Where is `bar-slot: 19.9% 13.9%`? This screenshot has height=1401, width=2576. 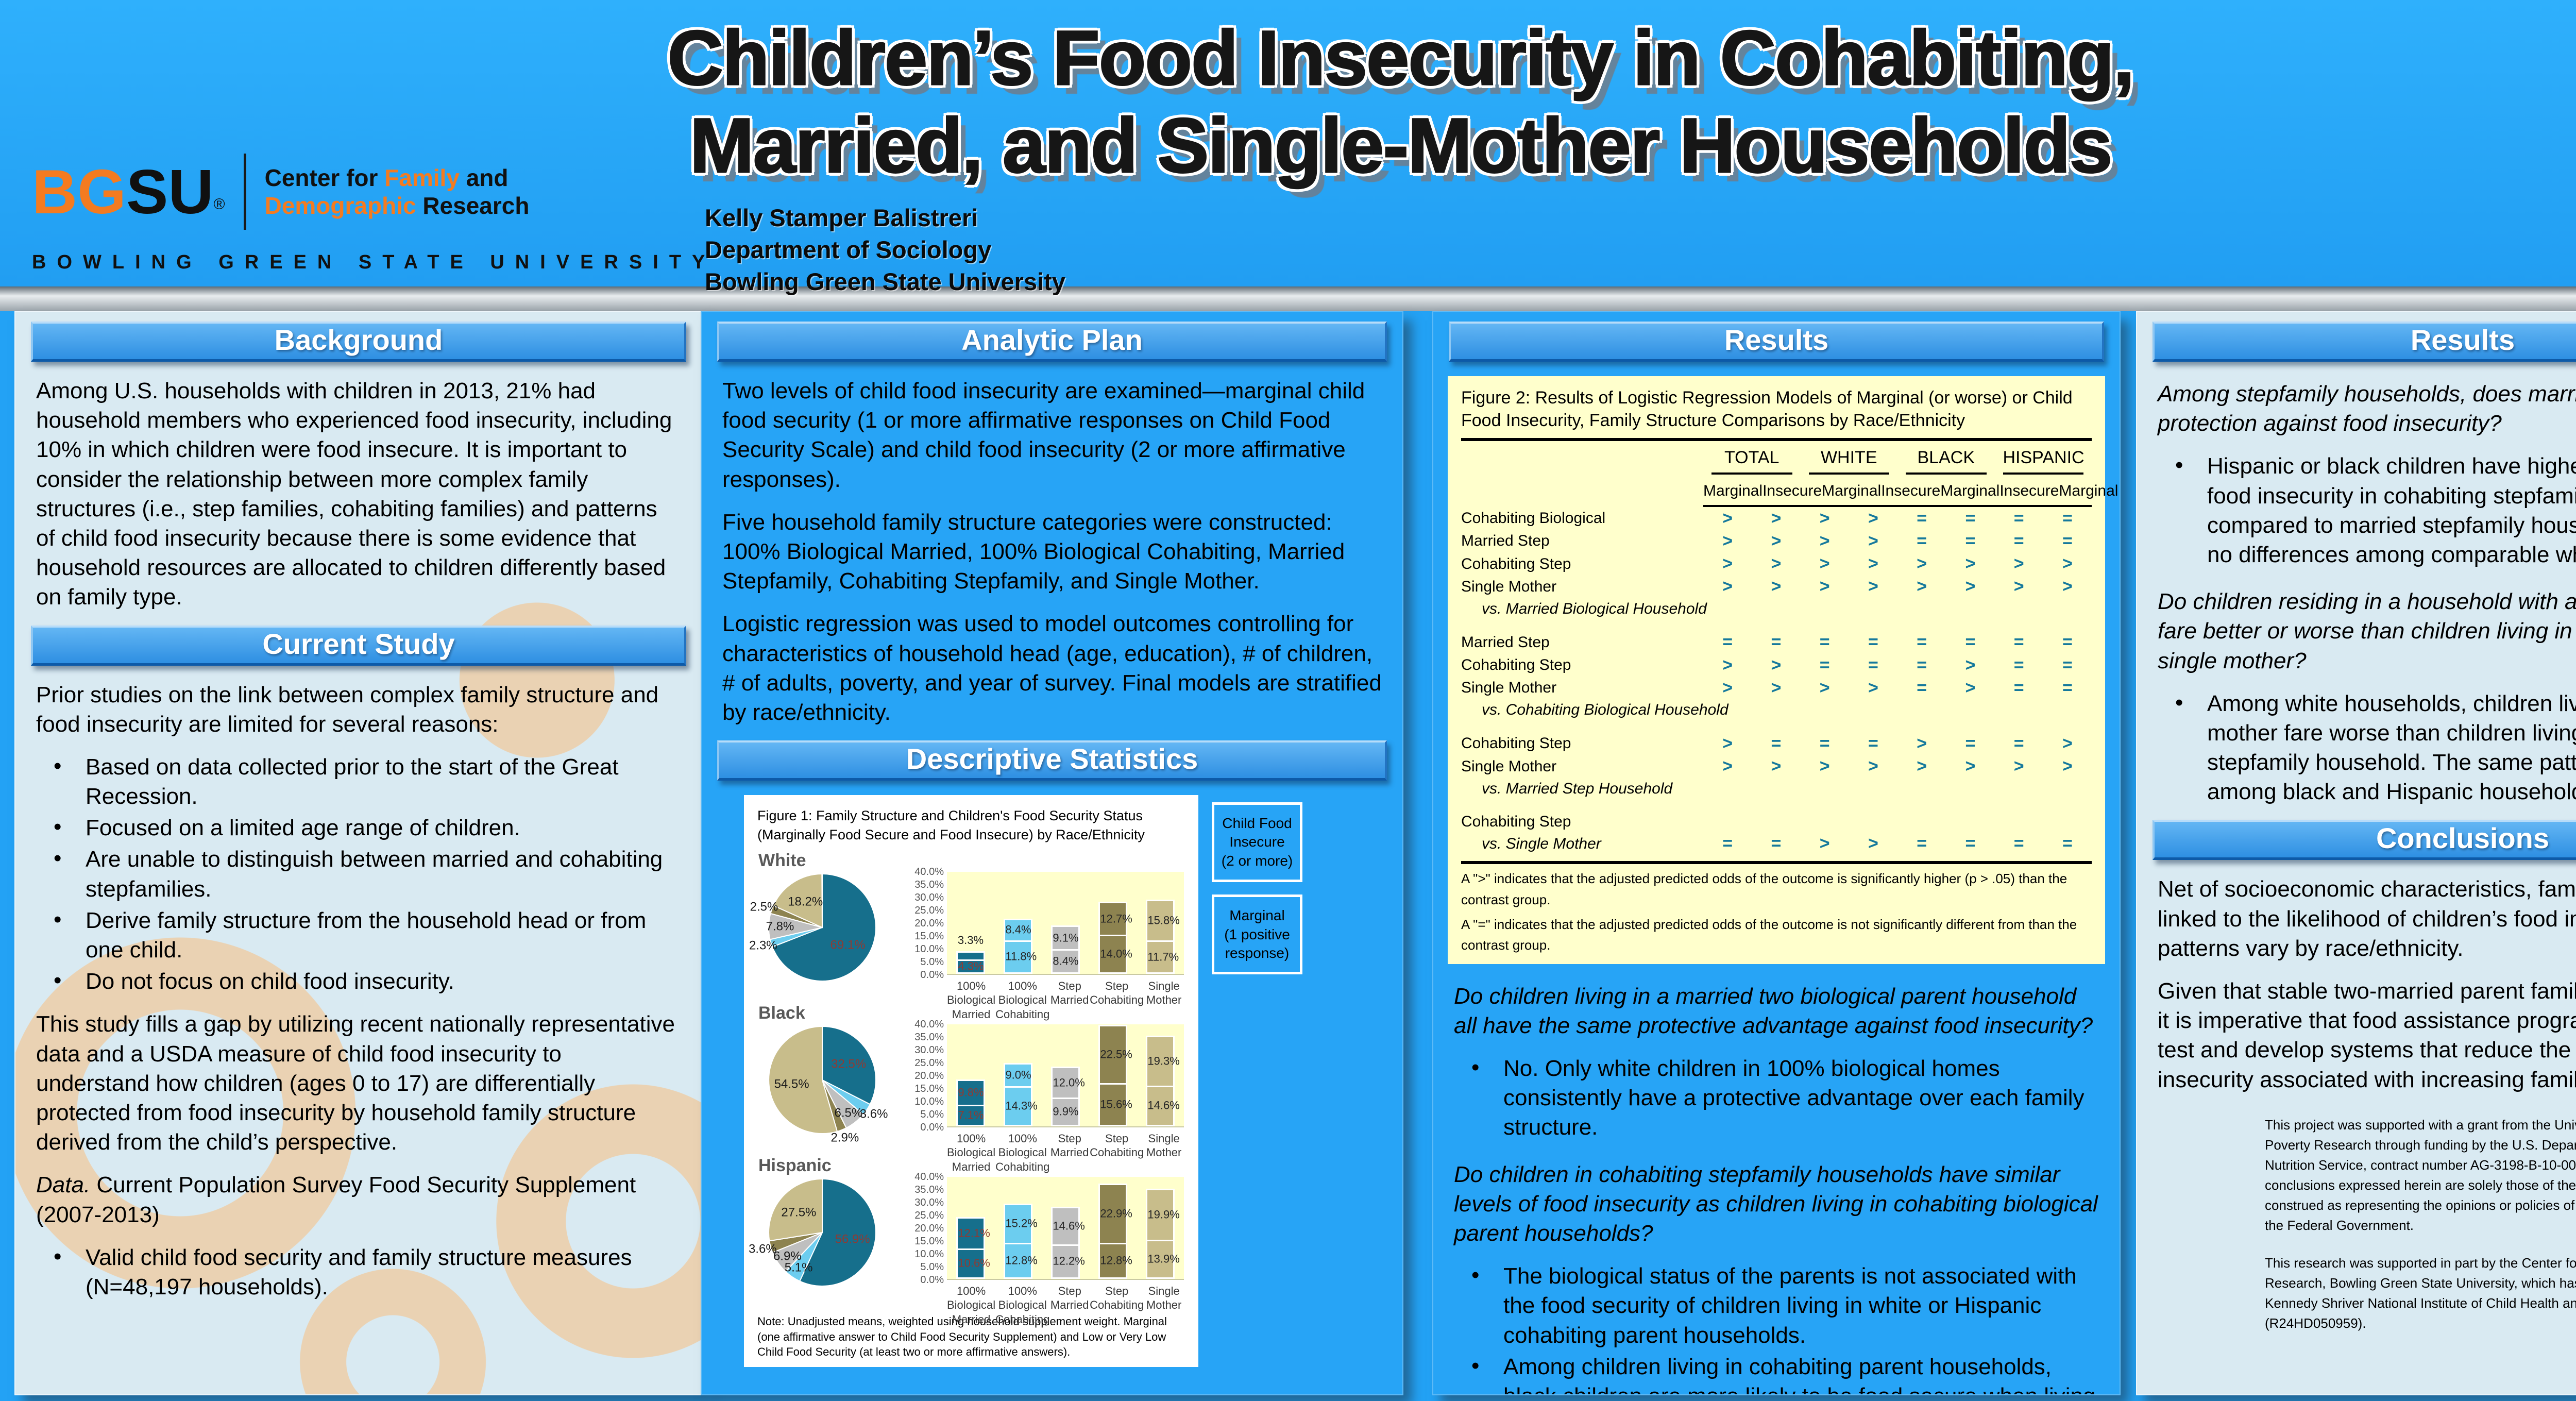 bar-slot: 19.9% 13.9% is located at coordinates (1160, 1228).